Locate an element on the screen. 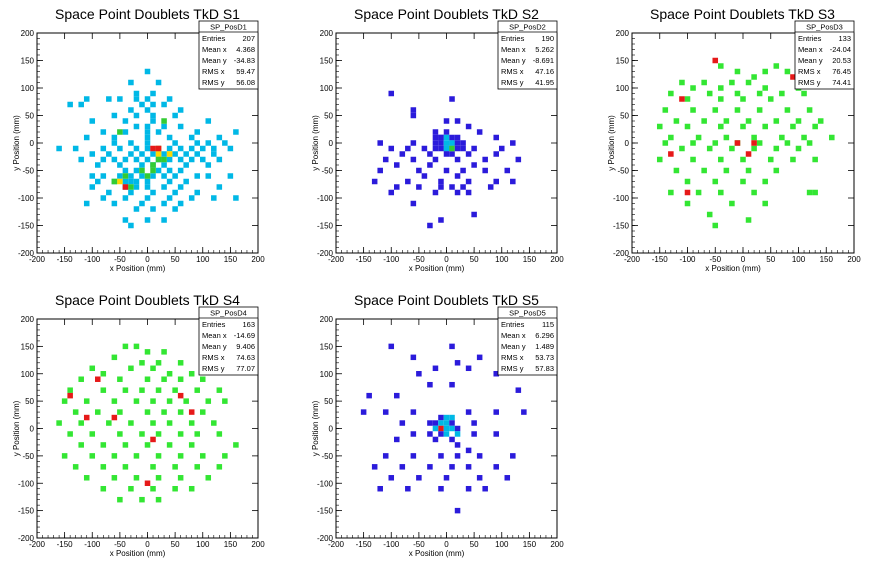 The image size is (896, 572). stats-value: 190 is located at coordinates (547, 38).